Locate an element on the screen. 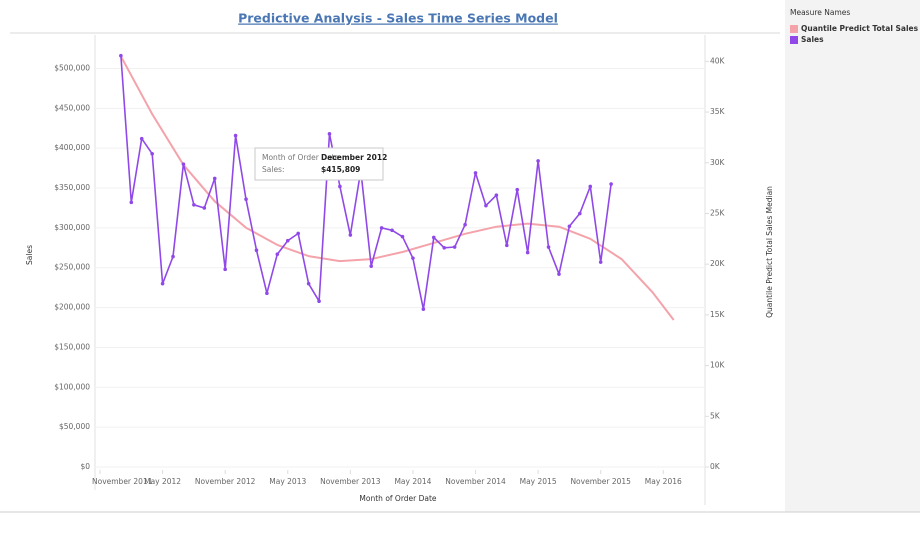  y2-tick-label: 40K is located at coordinates (718, 60).